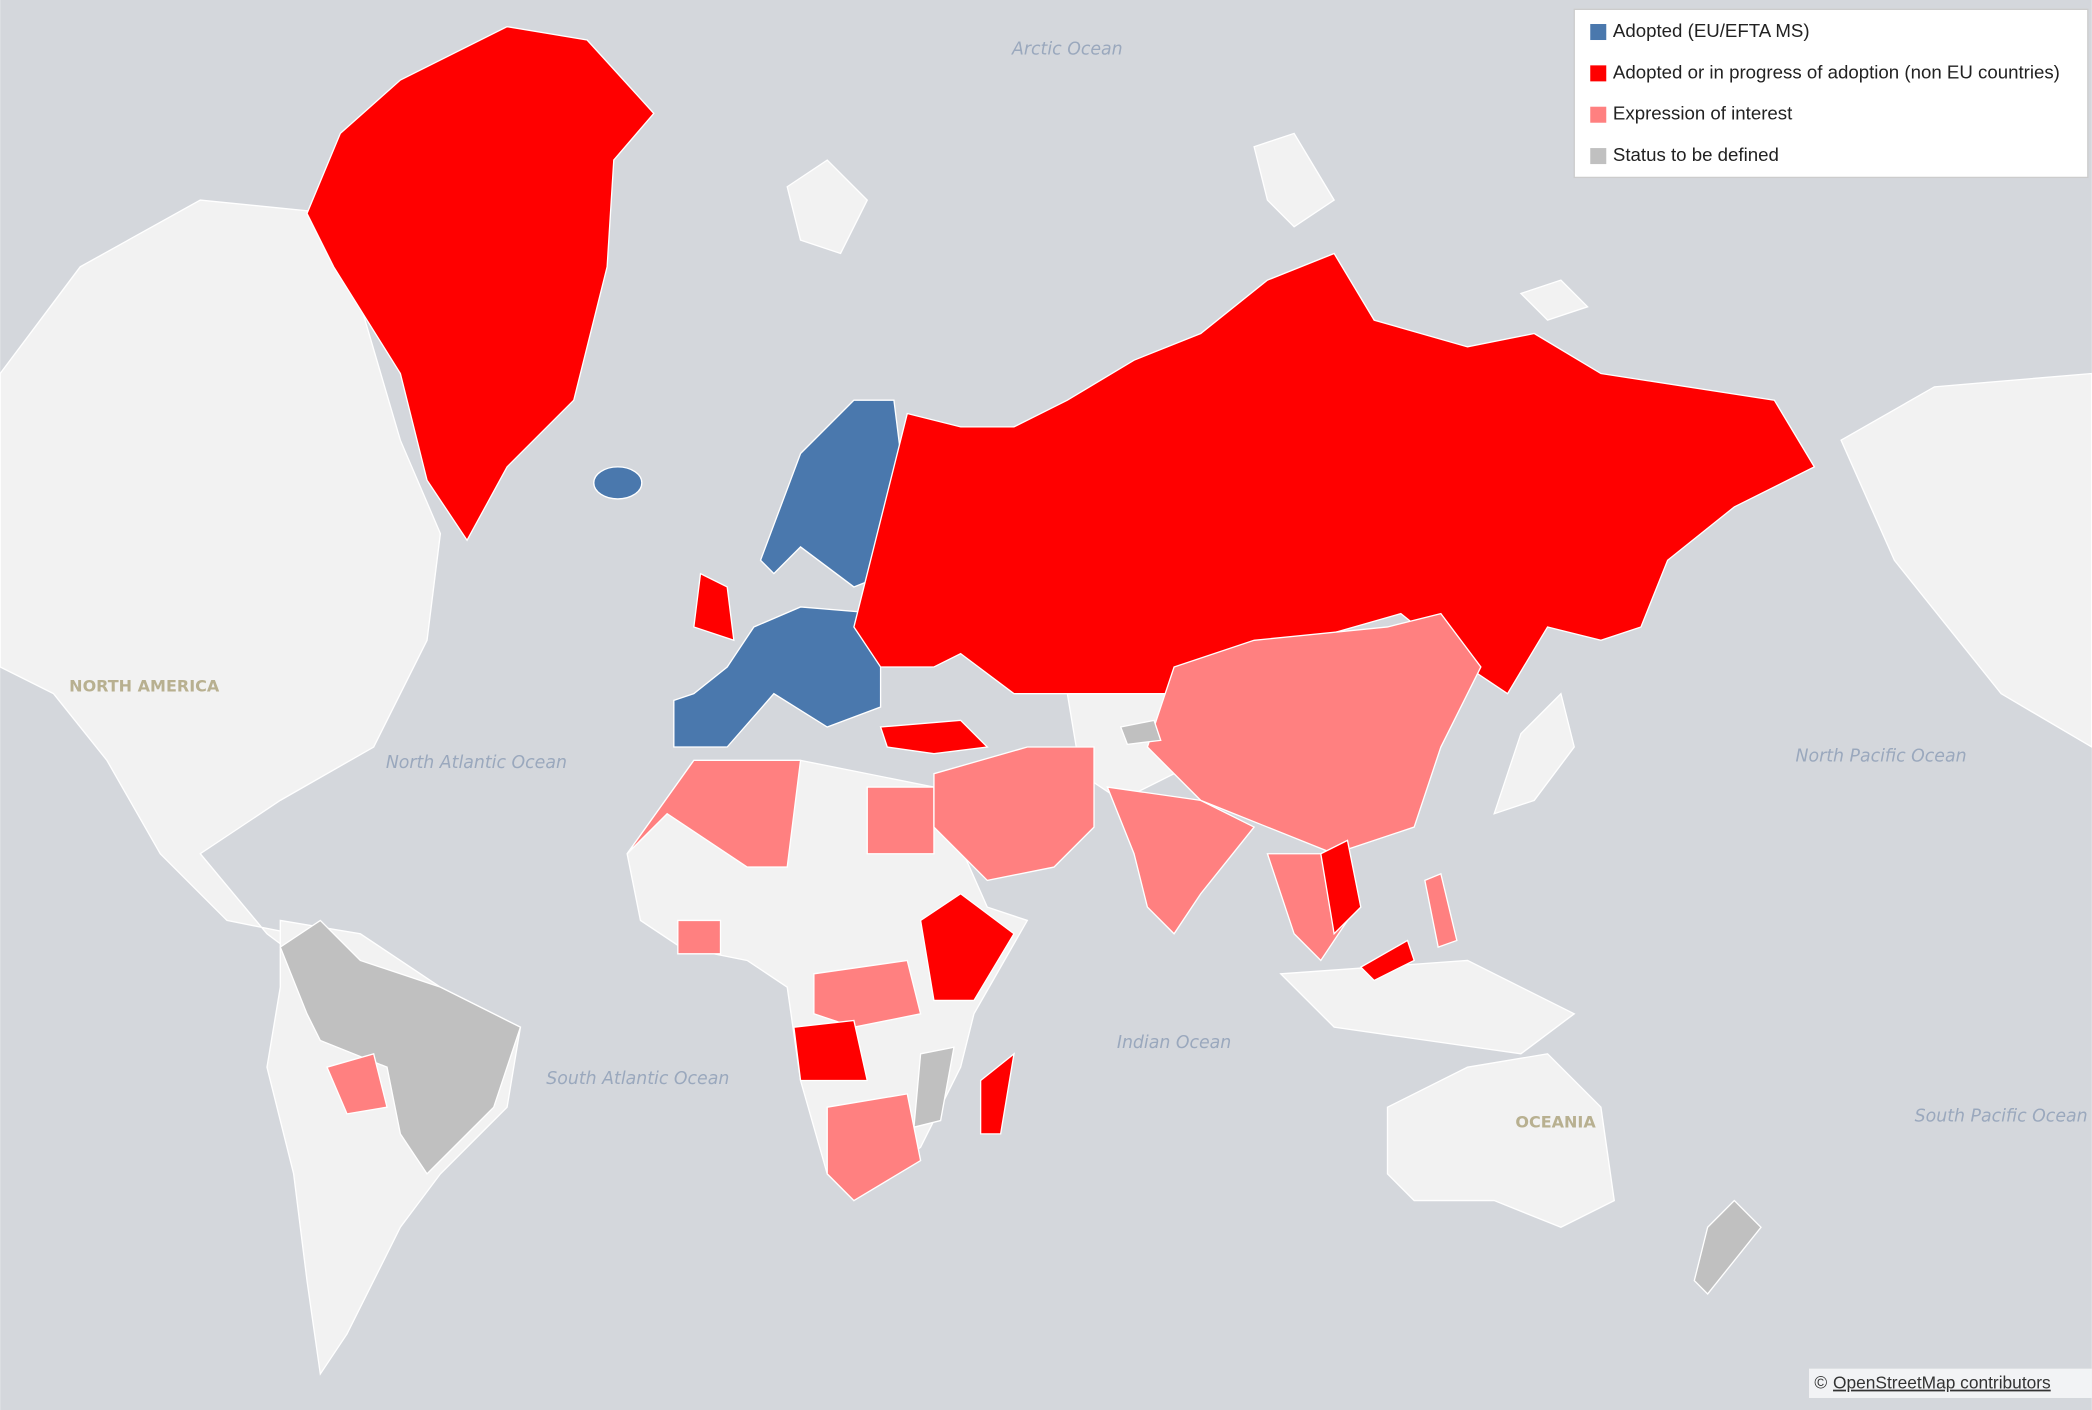 The height and width of the screenshot is (1410, 2092). What do you see at coordinates (1441, 910) in the screenshot?
I see `philippines` at bounding box center [1441, 910].